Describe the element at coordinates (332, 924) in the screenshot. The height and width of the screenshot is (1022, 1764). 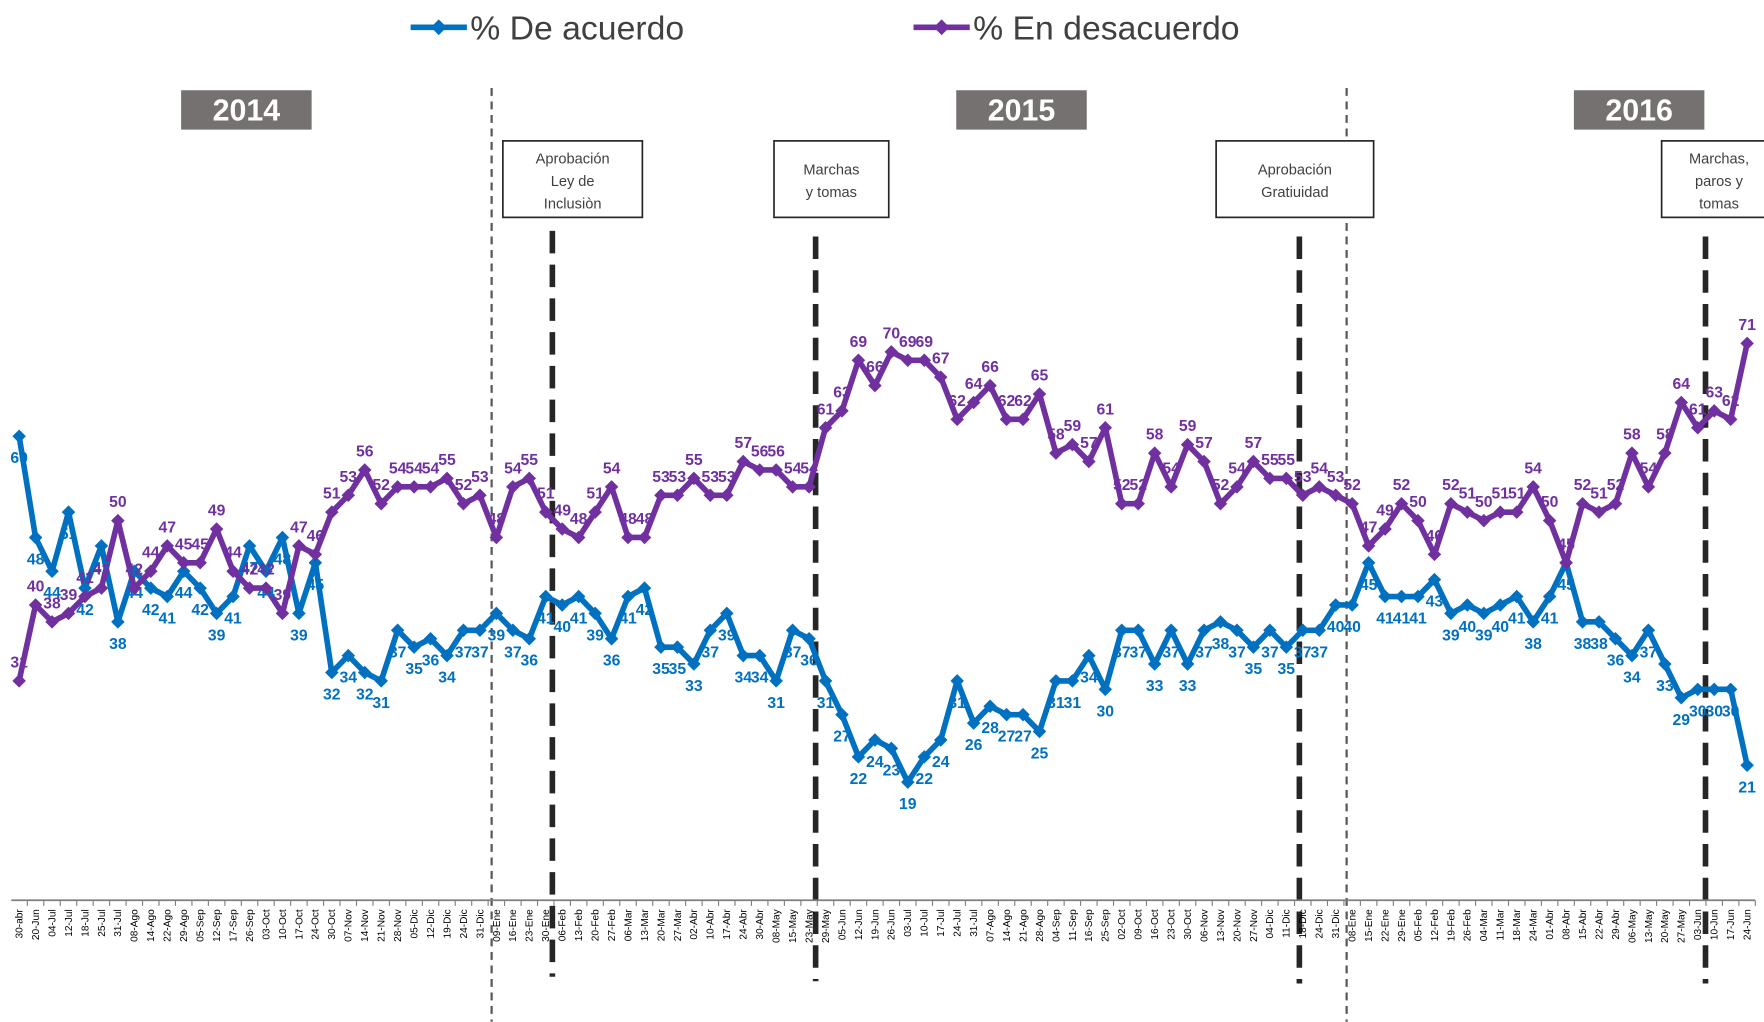
I see `x-tick-label: 30-Oct` at that location.